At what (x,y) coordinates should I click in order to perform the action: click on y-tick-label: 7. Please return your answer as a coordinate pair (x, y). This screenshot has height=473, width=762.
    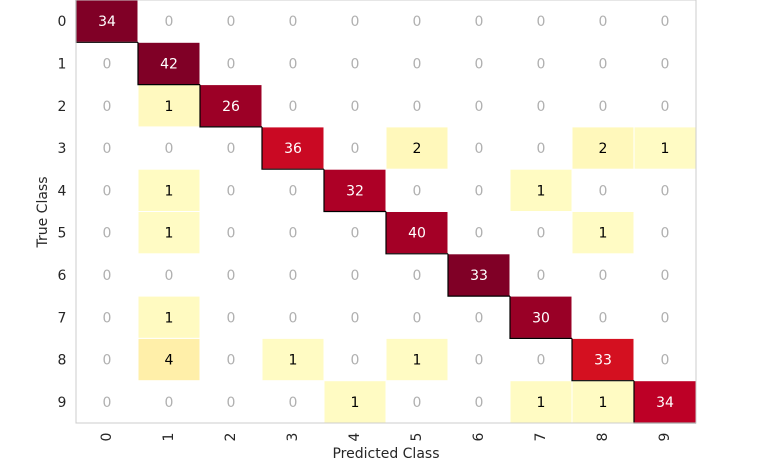
    Looking at the image, I should click on (62, 318).